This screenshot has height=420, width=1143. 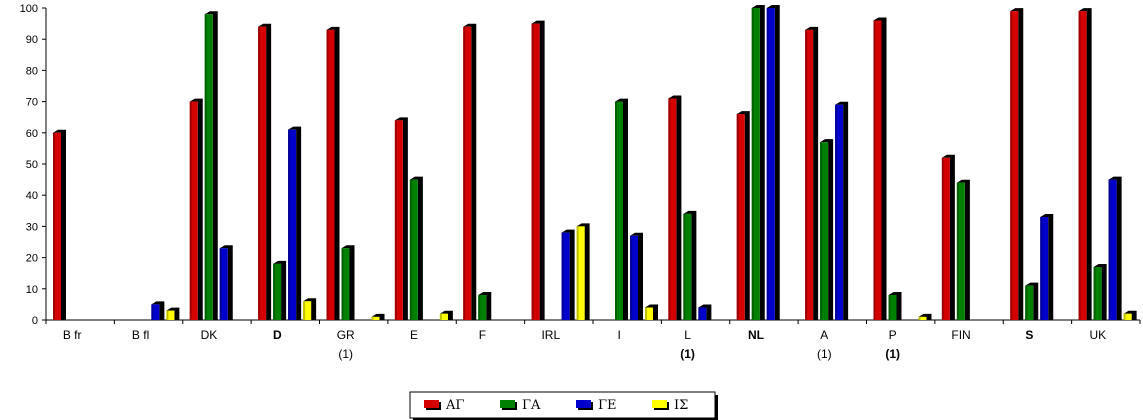 I want to click on x-category-label: B fr, so click(x=72, y=335).